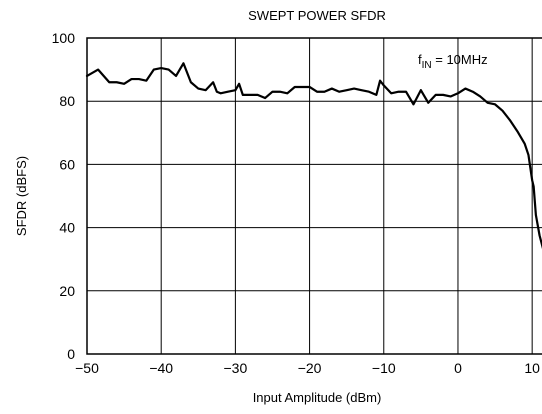 The width and height of the screenshot is (542, 414). What do you see at coordinates (236, 368) in the screenshot?
I see `x-tick-label: −30` at bounding box center [236, 368].